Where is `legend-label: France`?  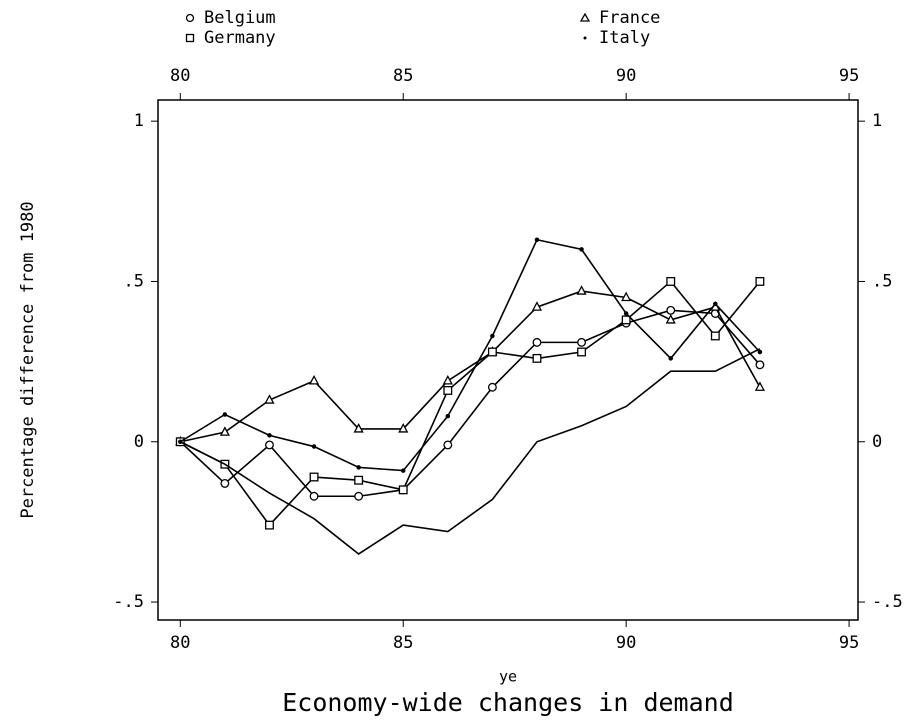 legend-label: France is located at coordinates (629, 18).